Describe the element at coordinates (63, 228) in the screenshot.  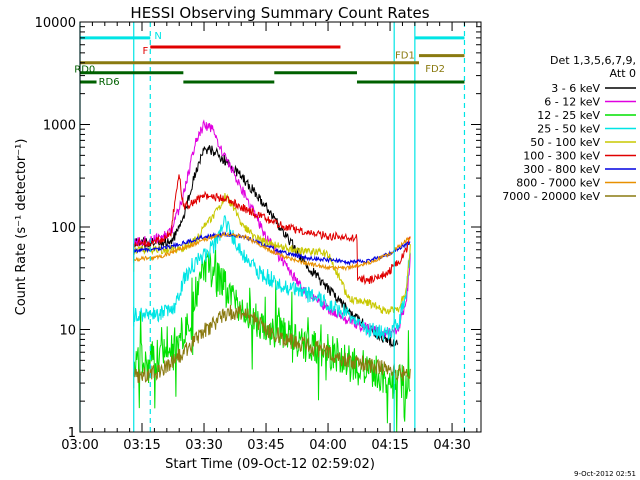
I see `y-tick-label-3: 100` at that location.